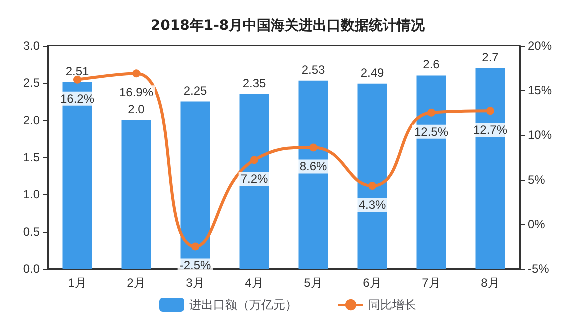  What do you see at coordinates (31, 157) in the screenshot?
I see `y-tick-label: 1.5` at bounding box center [31, 157].